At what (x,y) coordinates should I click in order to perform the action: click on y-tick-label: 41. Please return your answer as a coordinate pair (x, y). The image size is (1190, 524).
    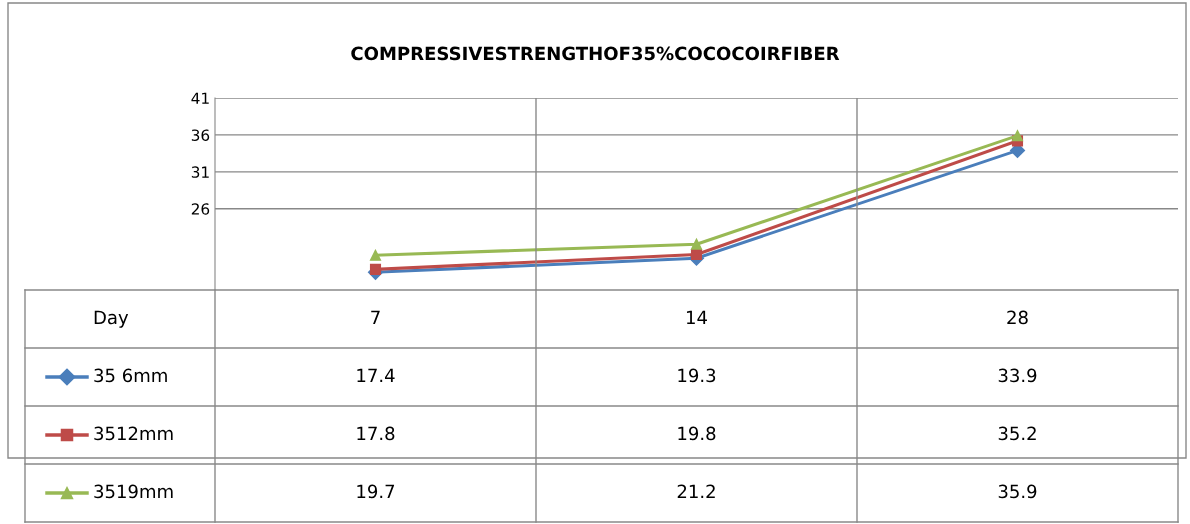
    Looking at the image, I should click on (200, 98).